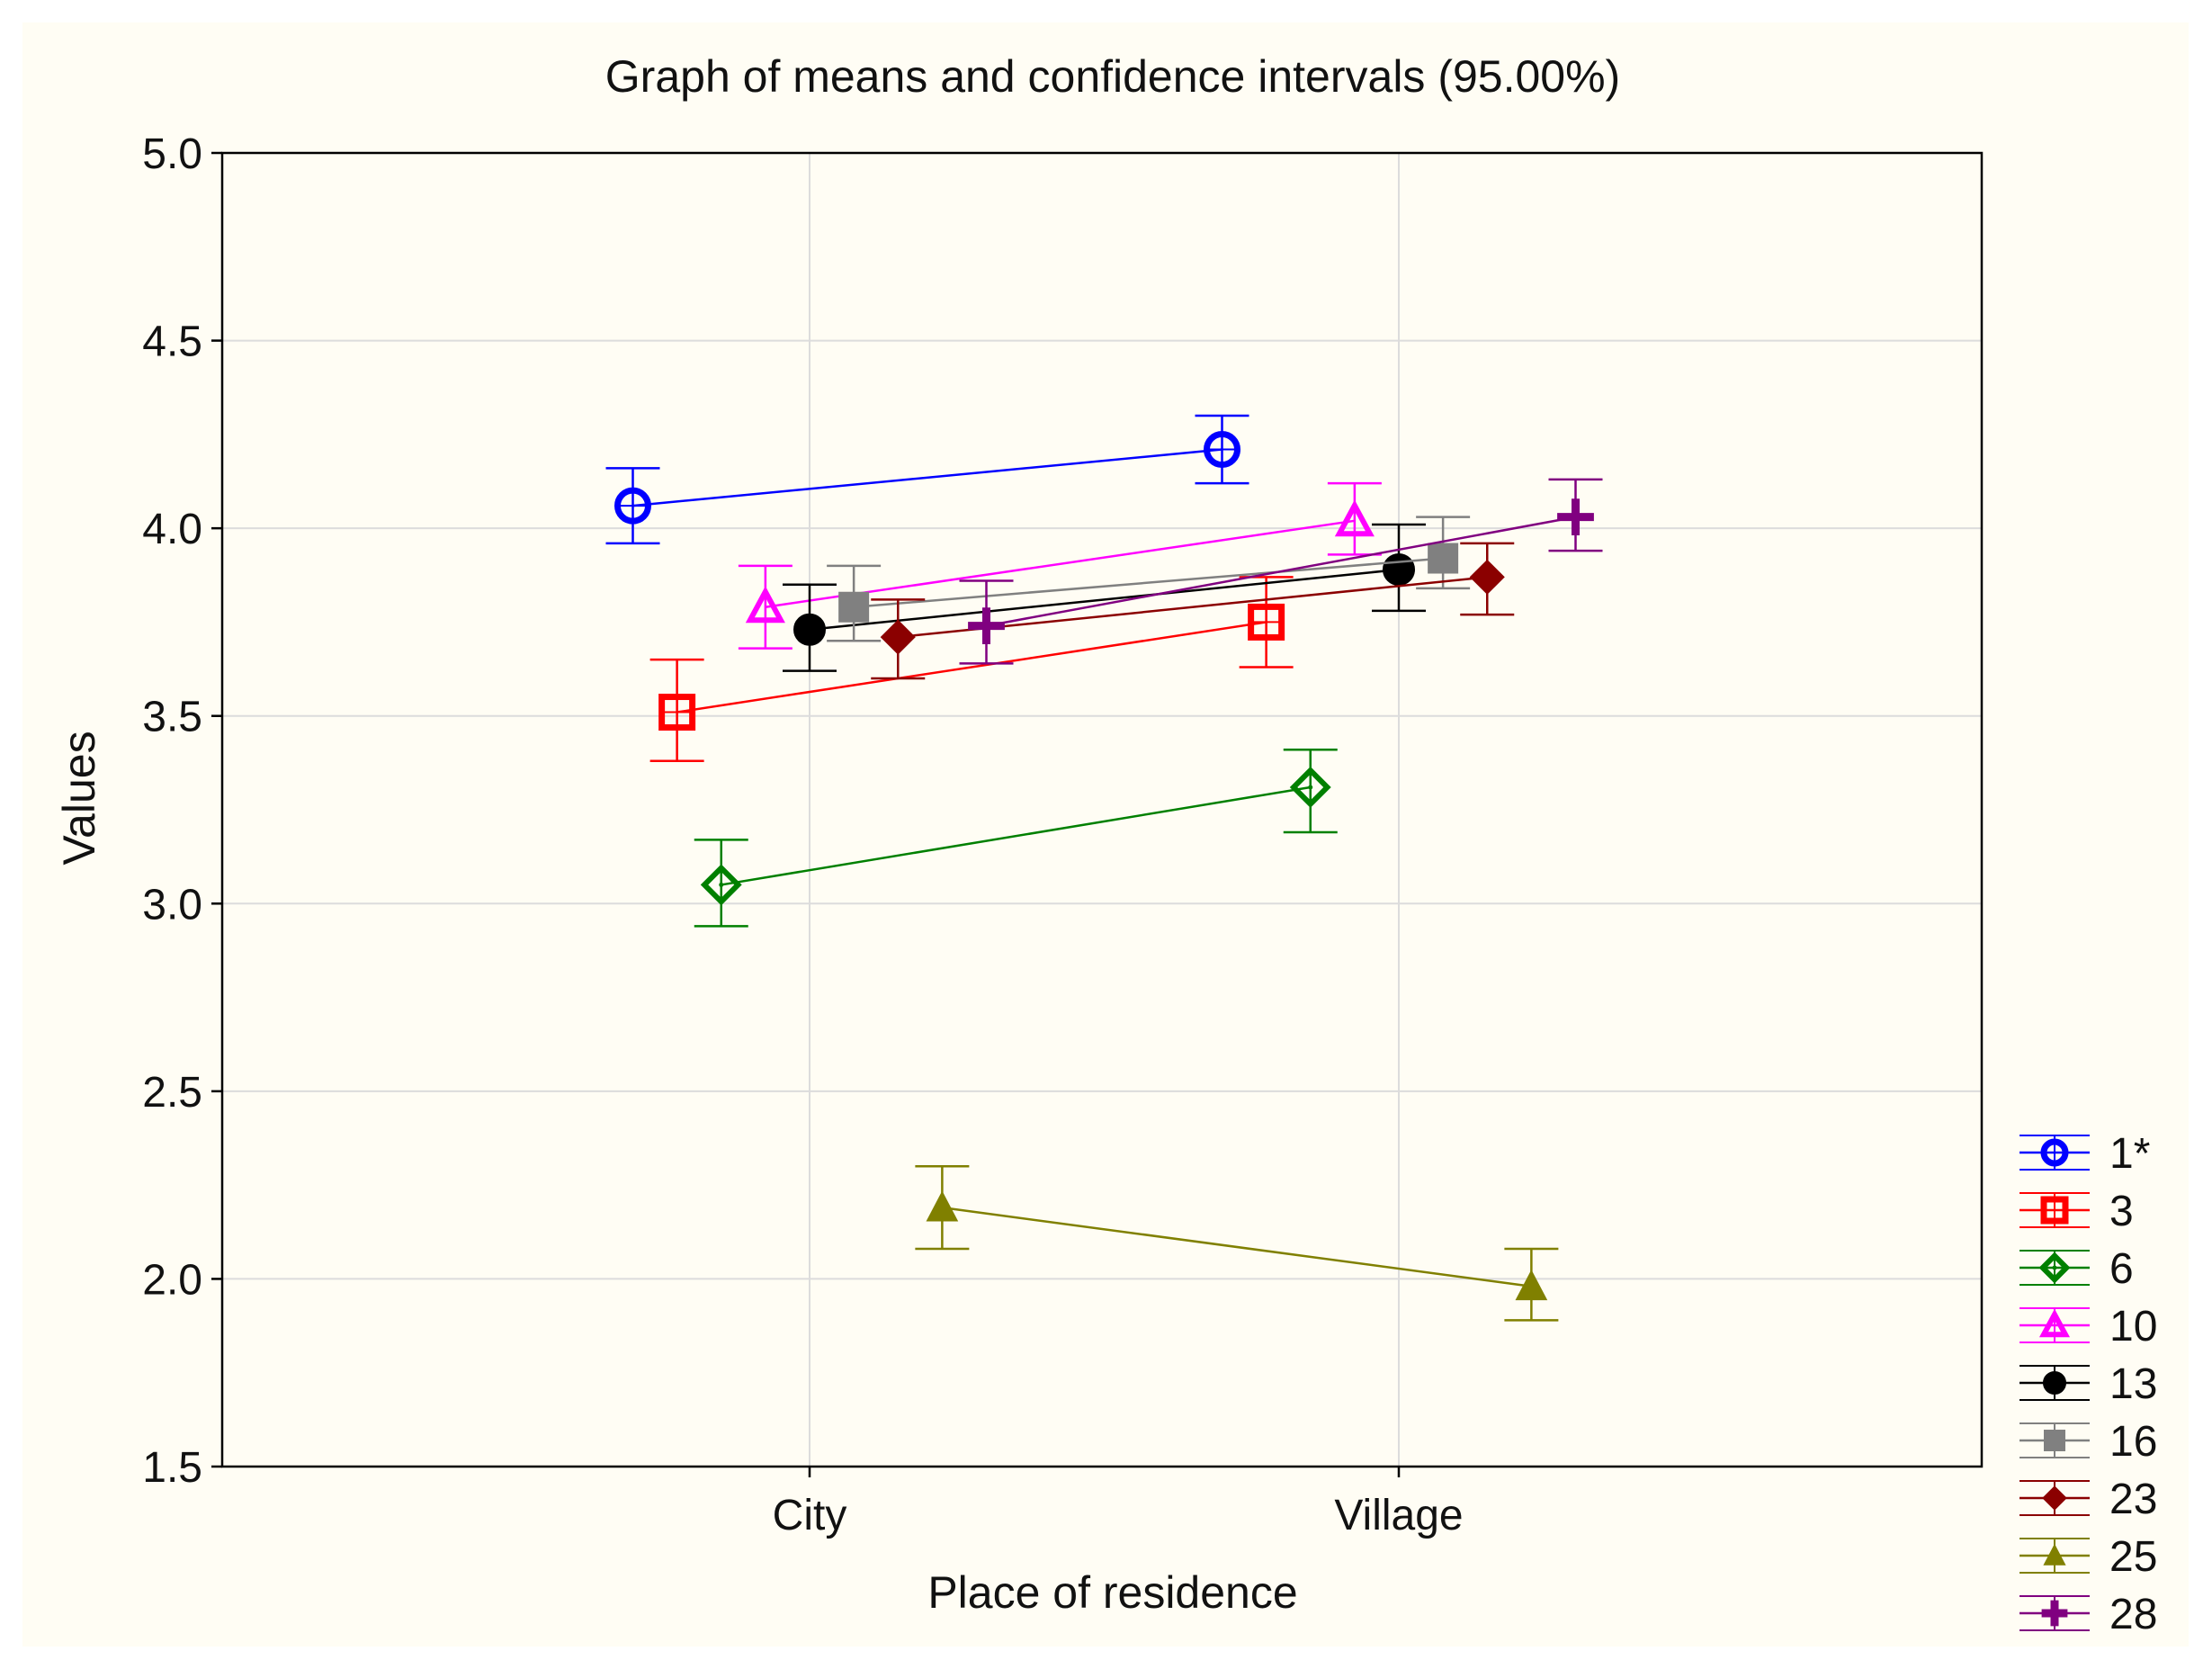  What do you see at coordinates (2076, 1211) in the screenshot?
I see `legend-item-3: 3` at bounding box center [2076, 1211].